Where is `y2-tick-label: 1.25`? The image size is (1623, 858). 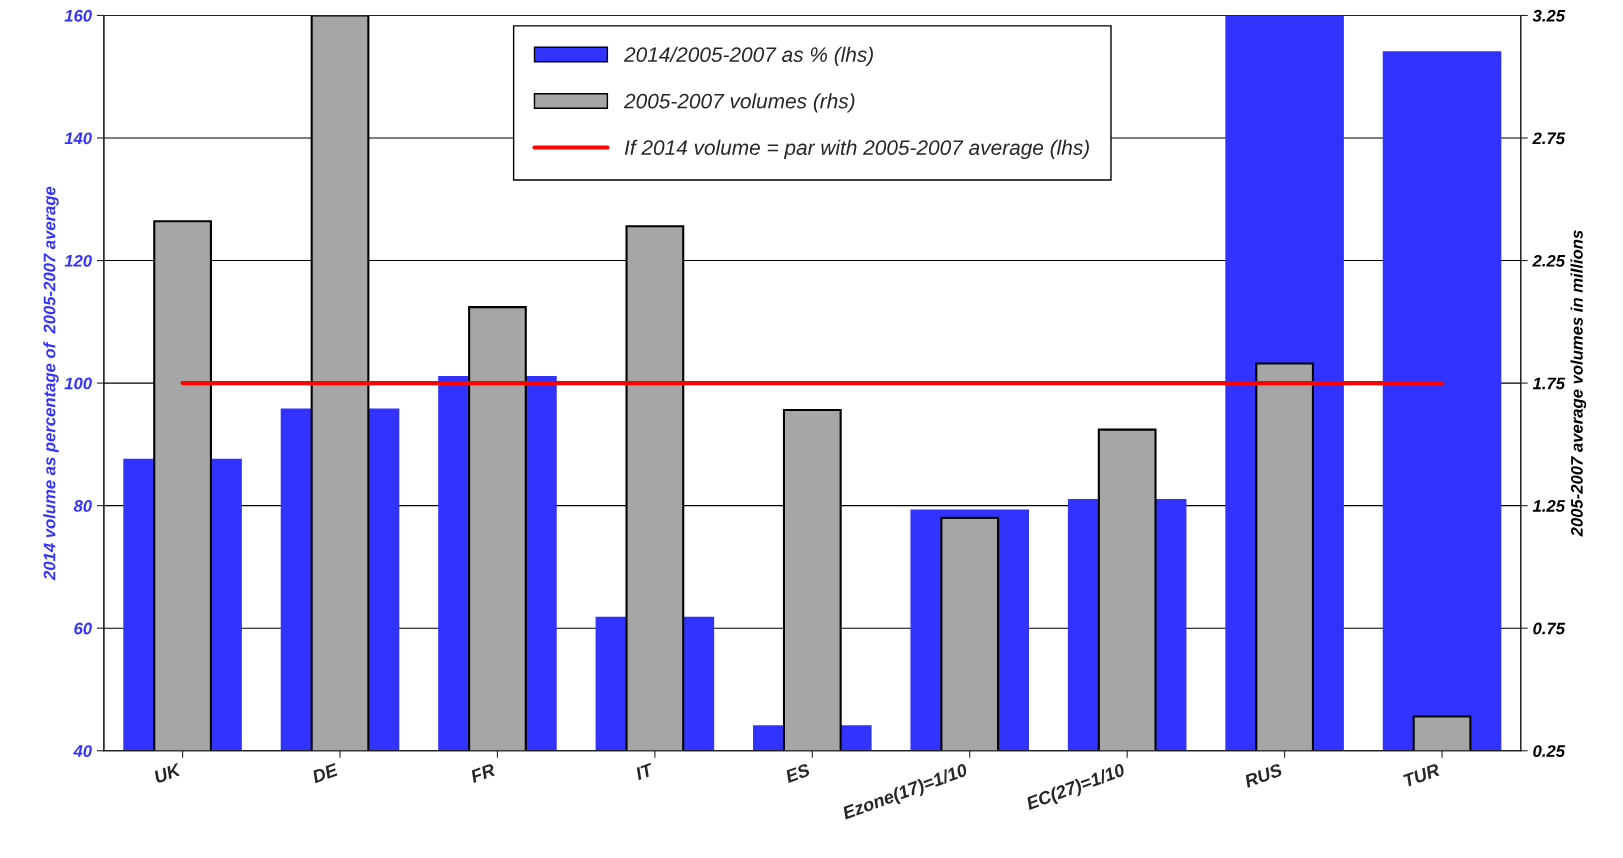 y2-tick-label: 1.25 is located at coordinates (1549, 506).